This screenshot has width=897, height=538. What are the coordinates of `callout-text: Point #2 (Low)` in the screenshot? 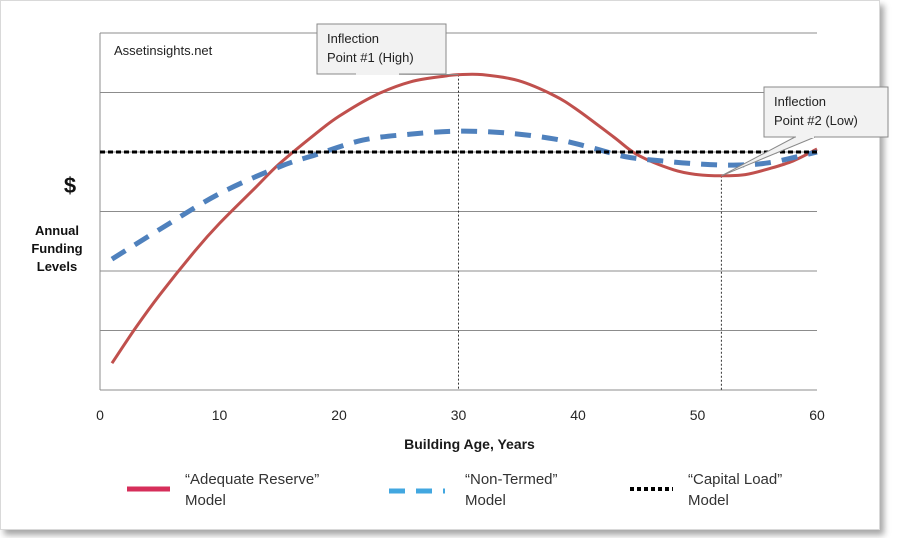 It's located at (816, 120).